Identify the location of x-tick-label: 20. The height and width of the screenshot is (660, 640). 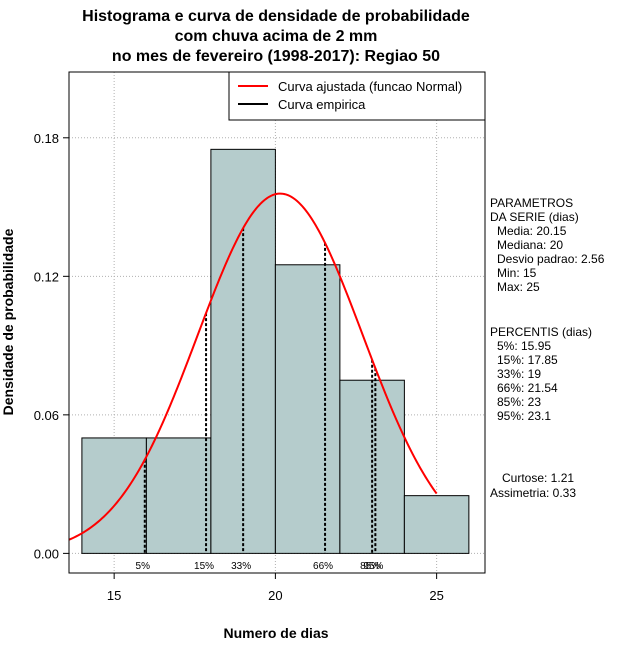
(275, 595).